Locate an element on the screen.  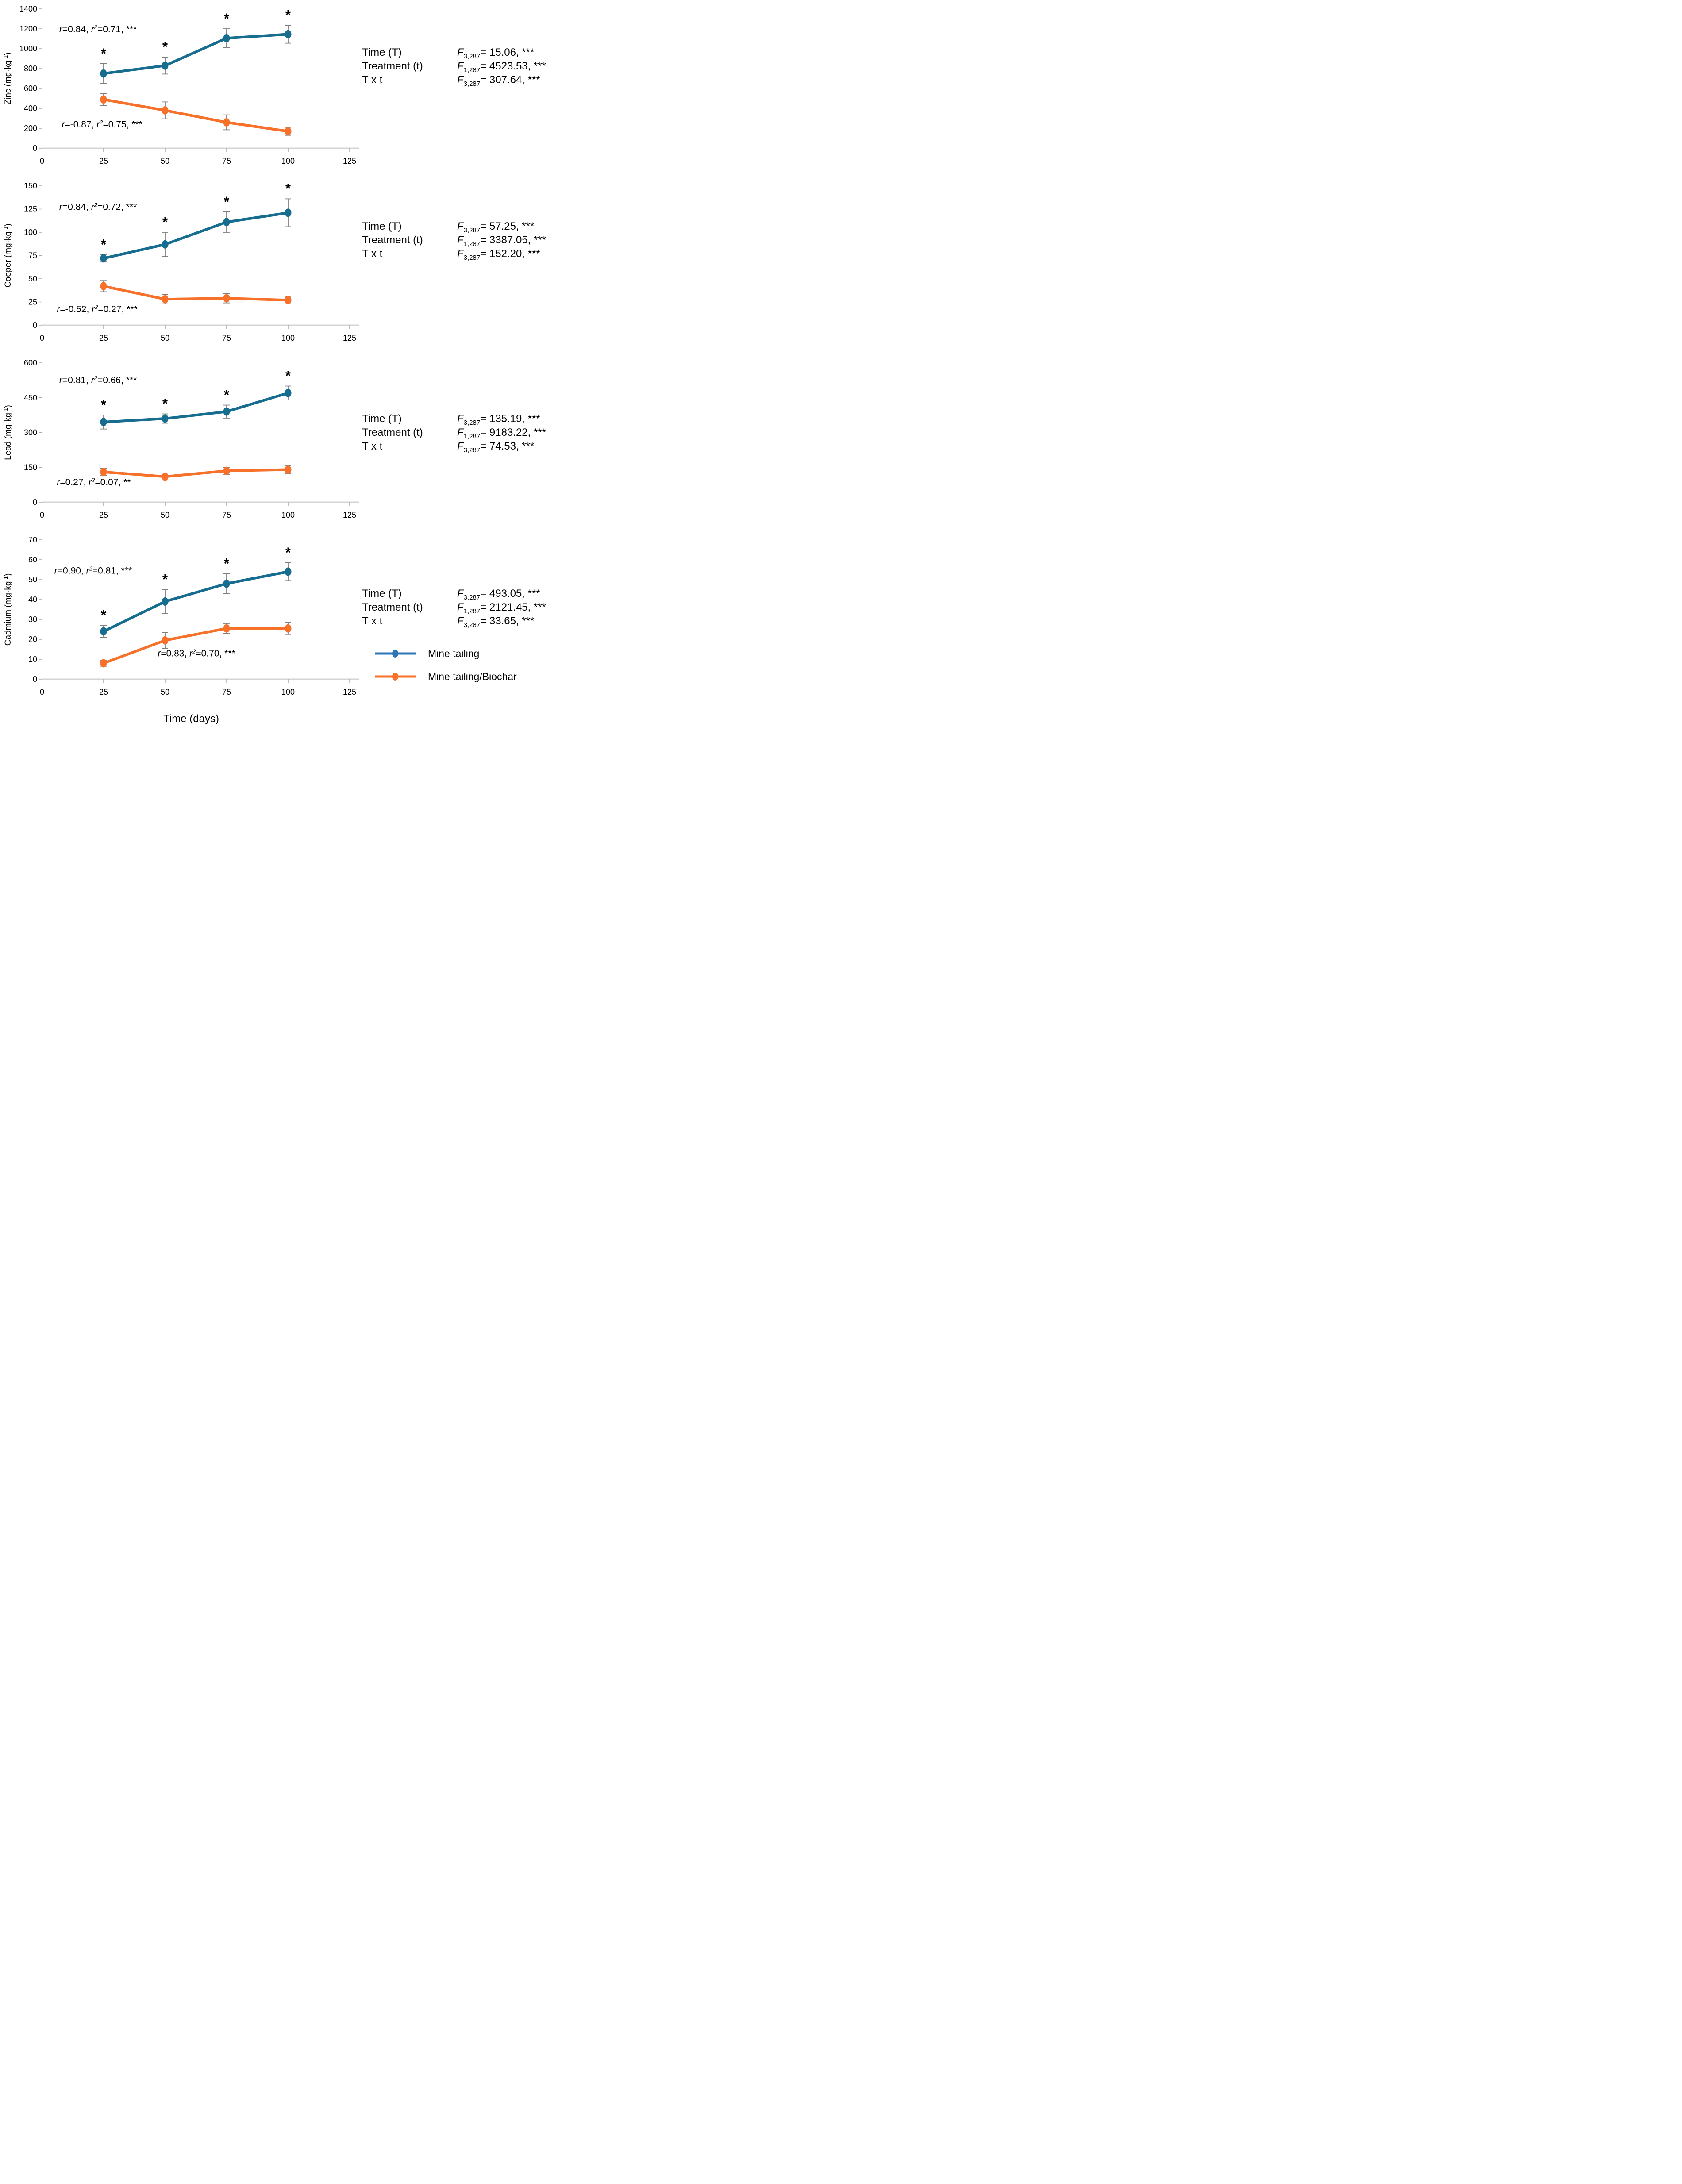
anova-row: Time (T) F3,287= 57.25, *** is located at coordinates (461, 227).